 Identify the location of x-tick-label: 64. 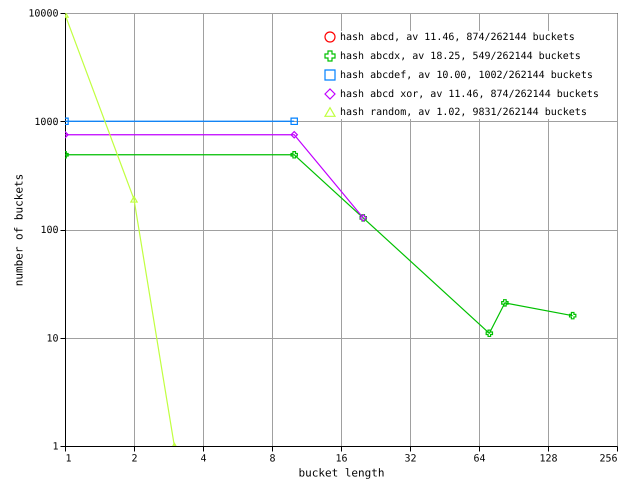
(479, 459).